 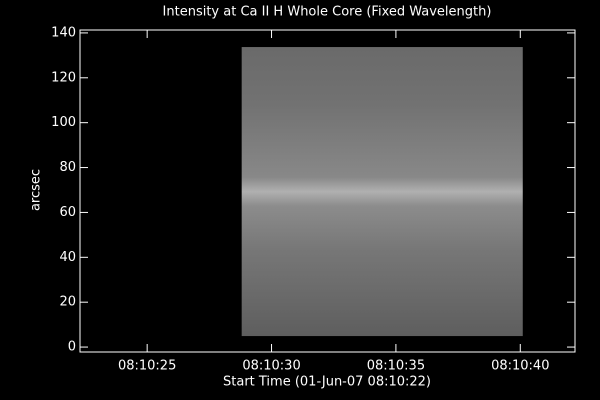 I want to click on y-tick-label: 80, so click(x=67, y=167).